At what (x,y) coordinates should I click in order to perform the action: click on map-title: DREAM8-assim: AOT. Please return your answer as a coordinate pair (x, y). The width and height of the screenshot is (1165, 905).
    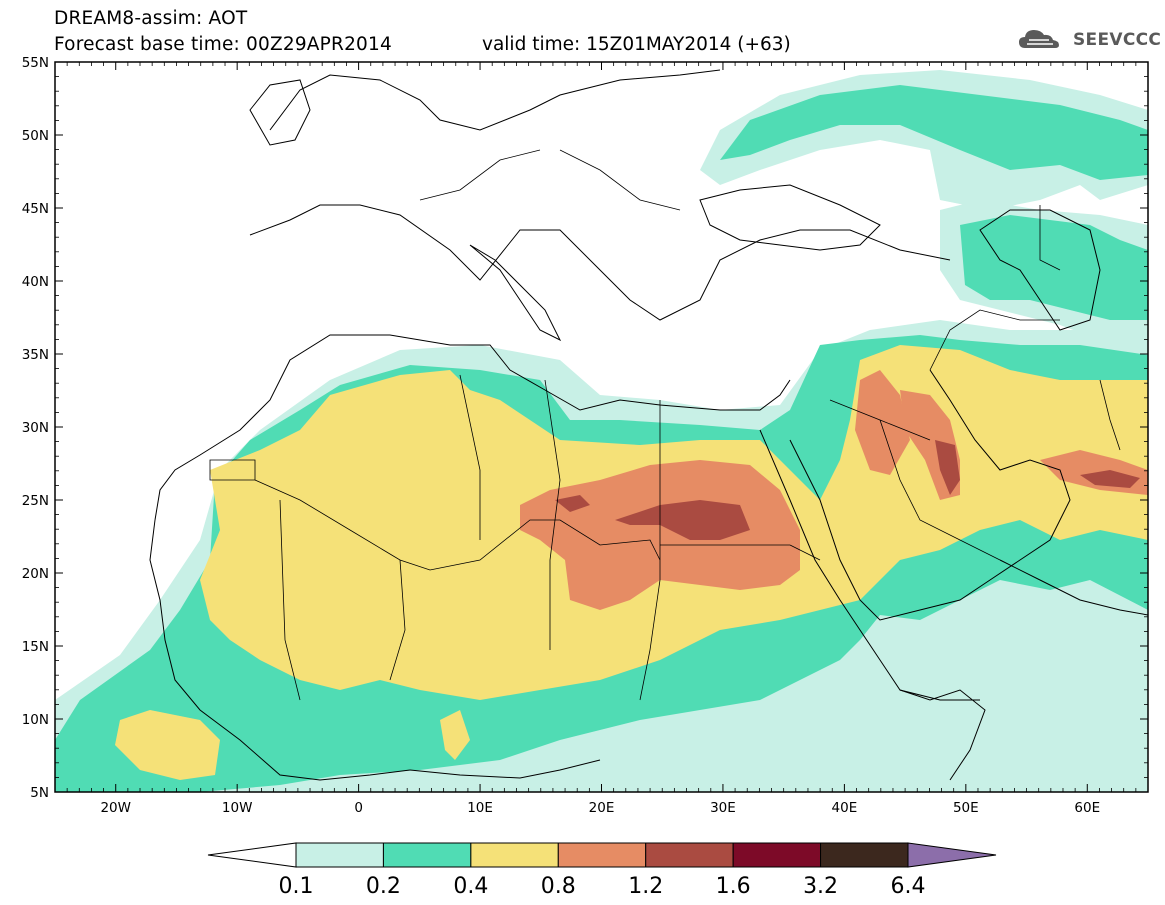
    Looking at the image, I should click on (151, 18).